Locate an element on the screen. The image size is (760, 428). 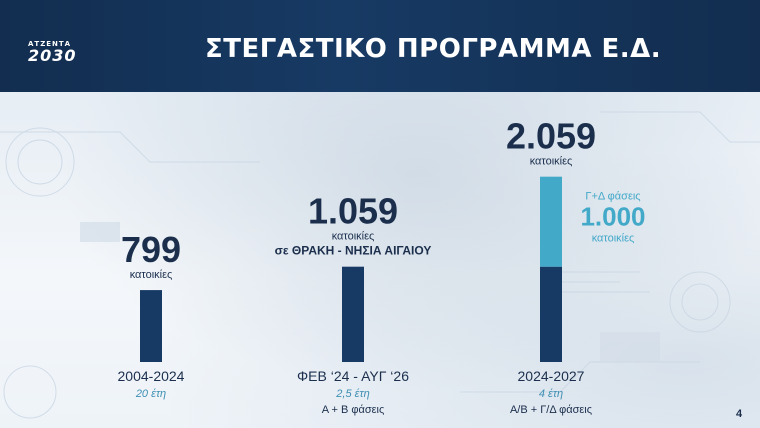
phase-label-2: Α/Β + Γ/Δ φάσεις is located at coordinates (551, 410).